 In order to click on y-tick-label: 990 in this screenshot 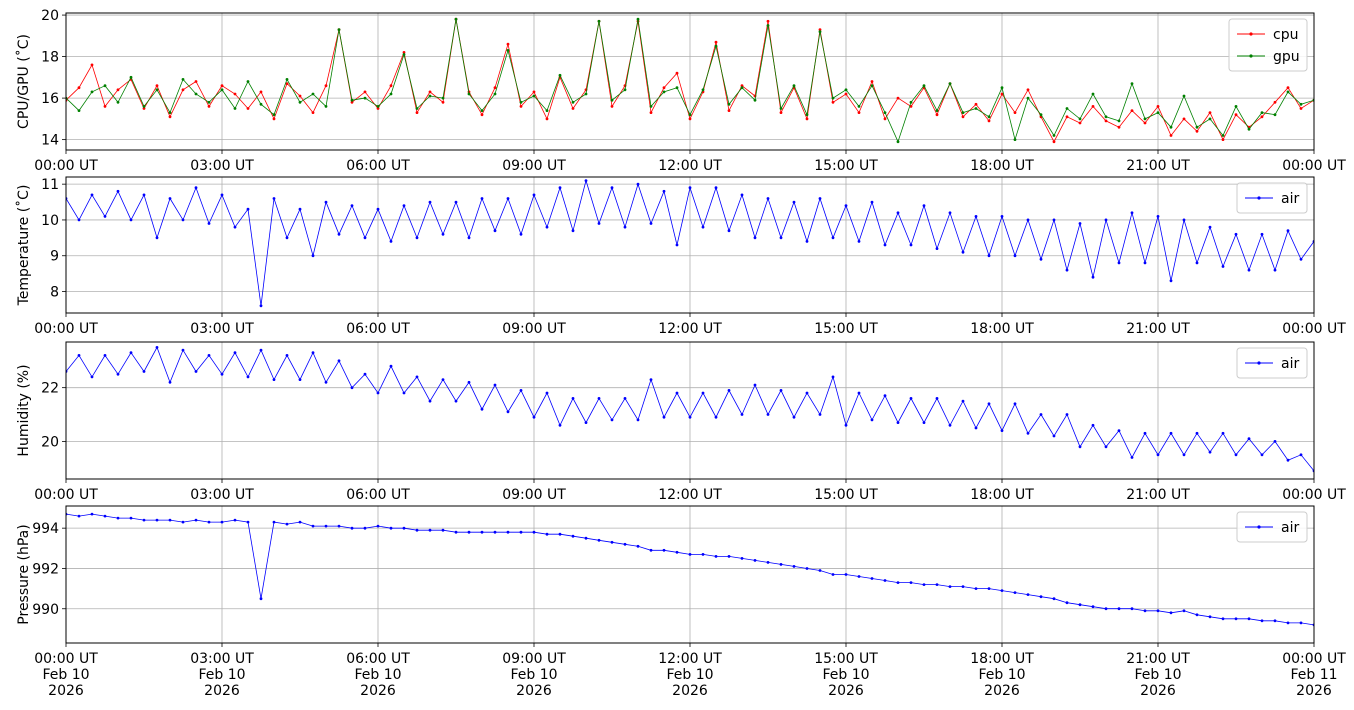, I will do `click(45, 610)`.